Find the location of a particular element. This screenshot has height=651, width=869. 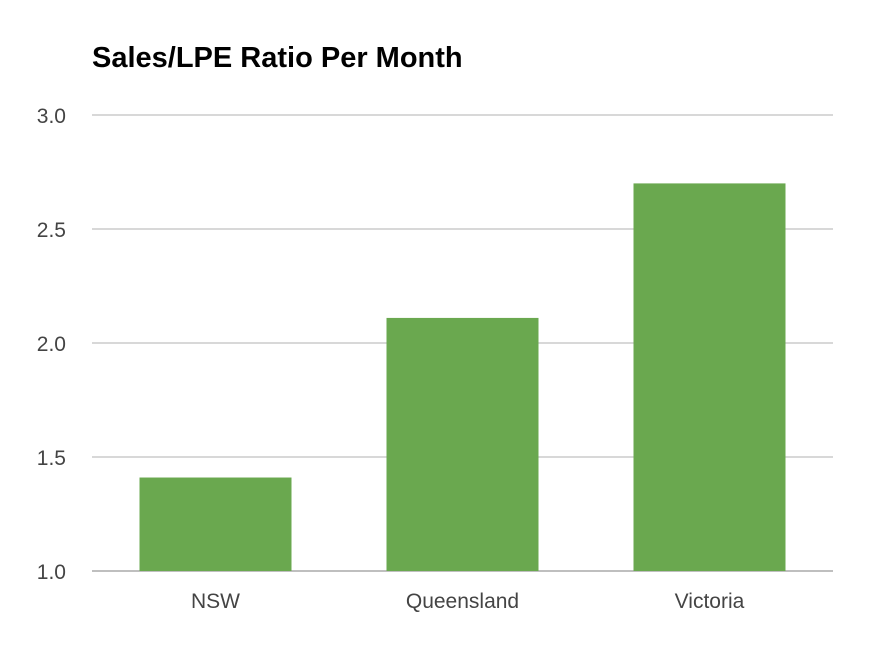

y-tick-label: 1.0 is located at coordinates (51, 572).